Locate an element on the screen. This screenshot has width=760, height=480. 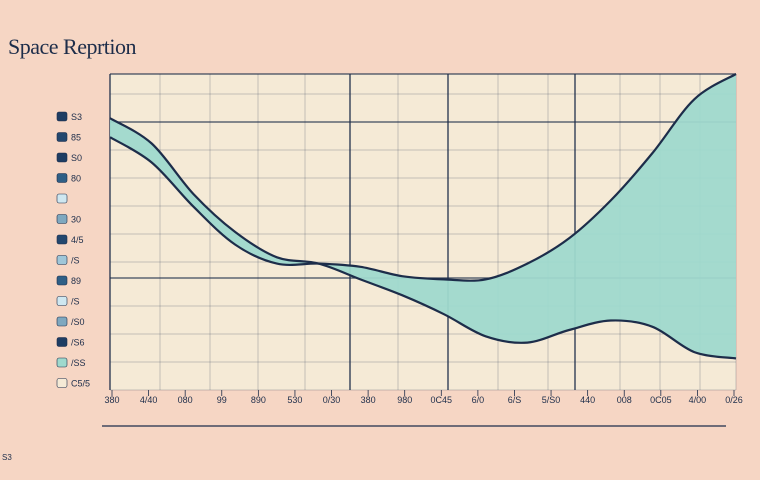
y-tick-label: C5/5 is located at coordinates (80, 384).